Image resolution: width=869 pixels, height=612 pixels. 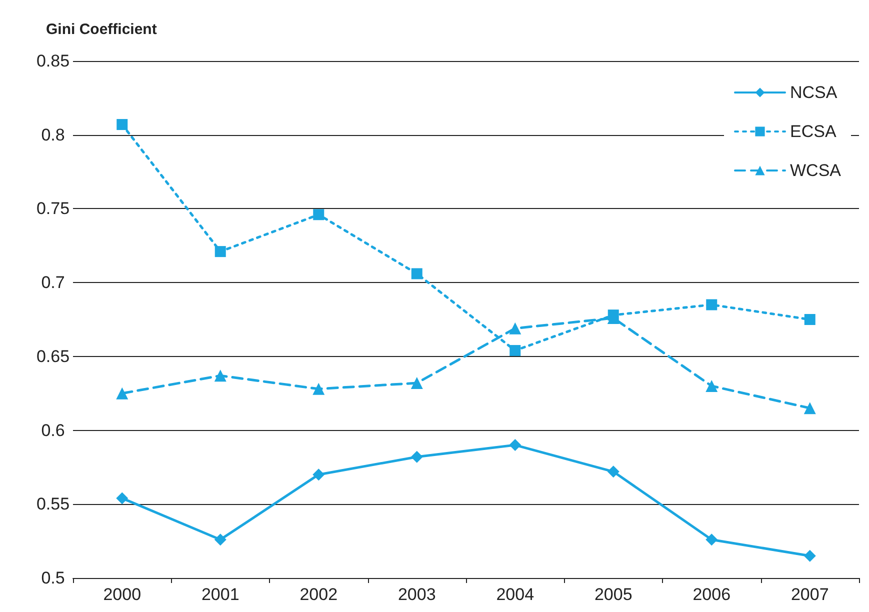 What do you see at coordinates (814, 92) in the screenshot?
I see `legend-label: NCSA` at bounding box center [814, 92].